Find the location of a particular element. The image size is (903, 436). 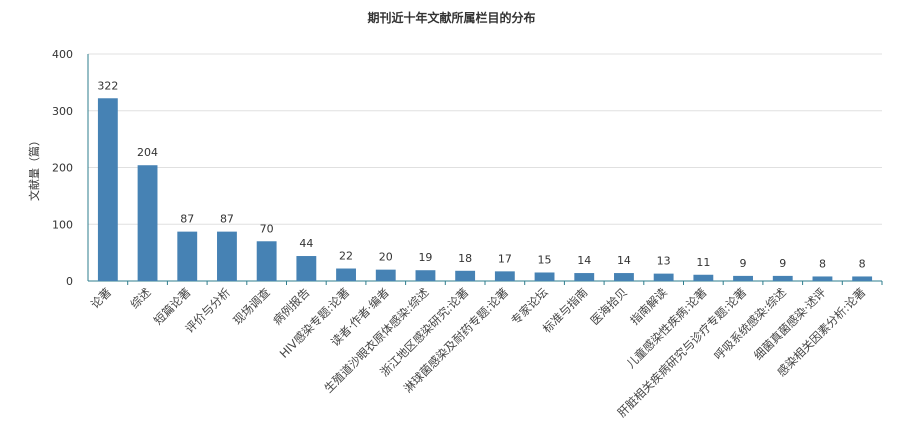

y-tick-label: 0 is located at coordinates (69, 281).